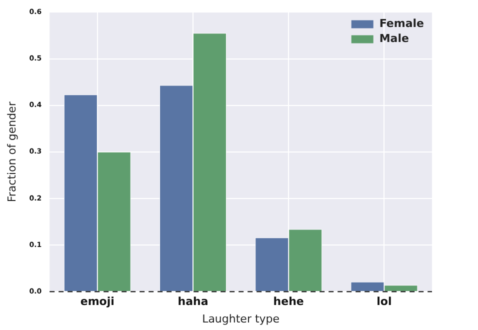  I want to click on x-tick-label: lol, so click(384, 301).